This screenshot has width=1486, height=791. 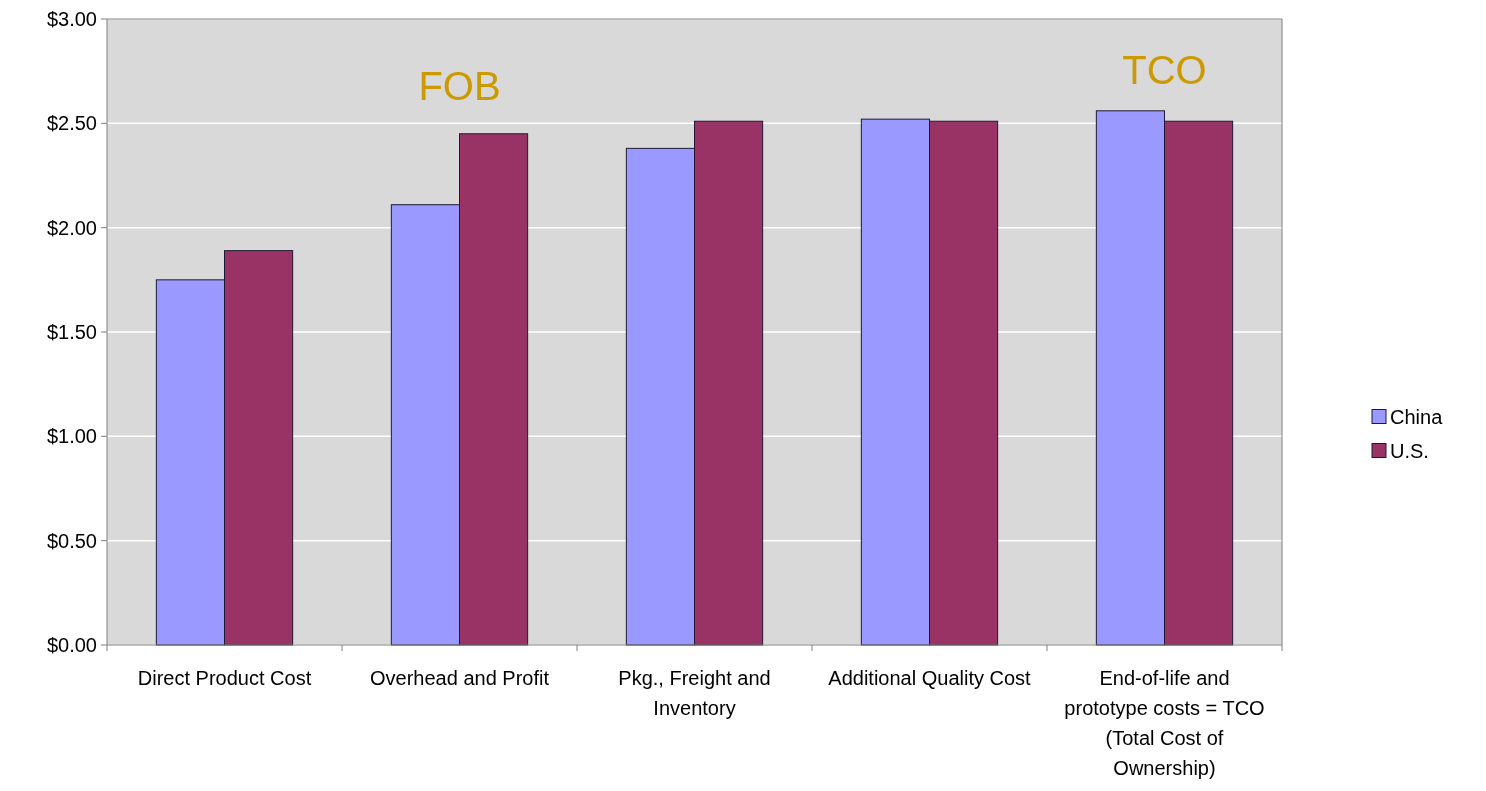 I want to click on x-tick-label: End-of-life and prototype costs = TCO (Total Cost of Ownership), so click(x=1164, y=723).